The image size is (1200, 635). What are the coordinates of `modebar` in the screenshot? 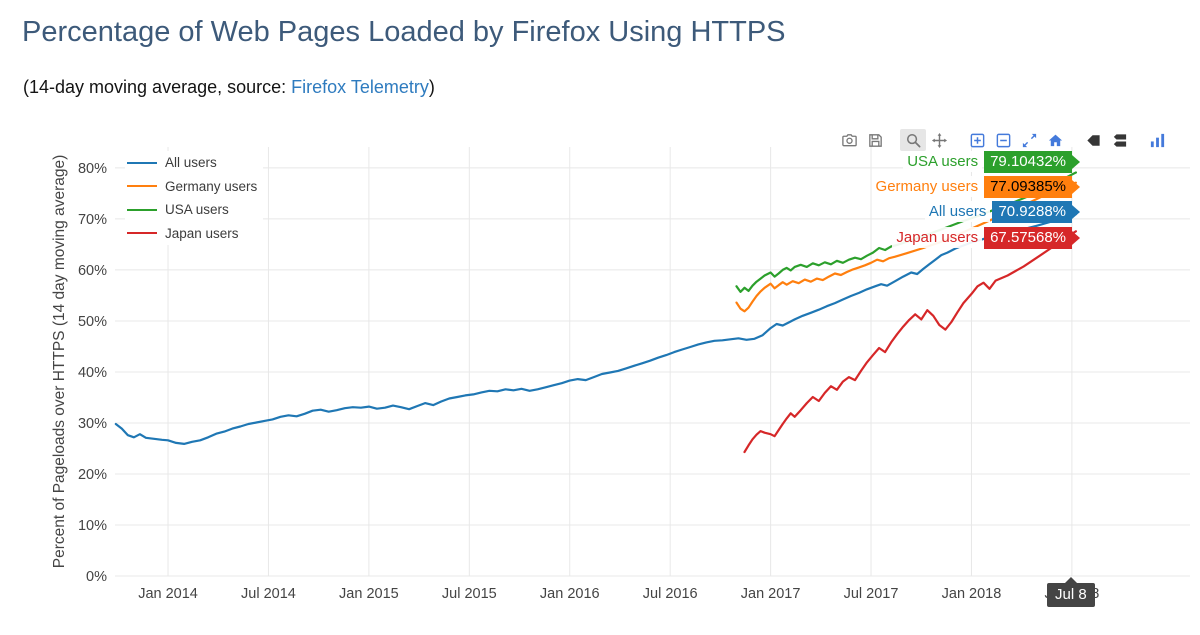 It's located at (1003, 140).